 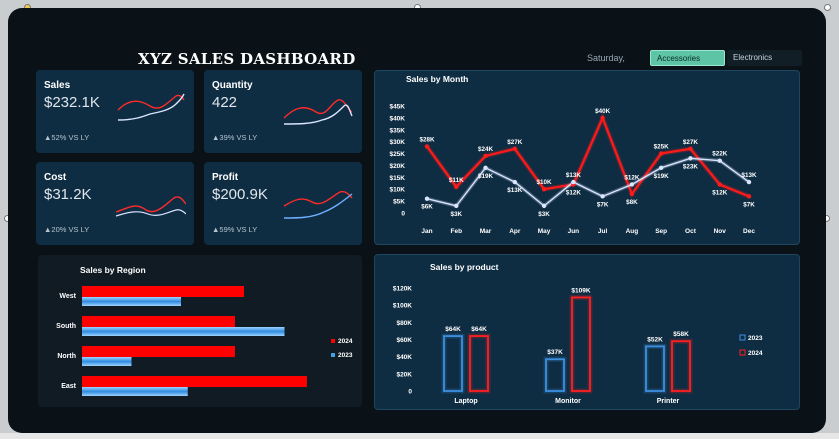 I want to click on y-tick-label: North, so click(x=66, y=356).